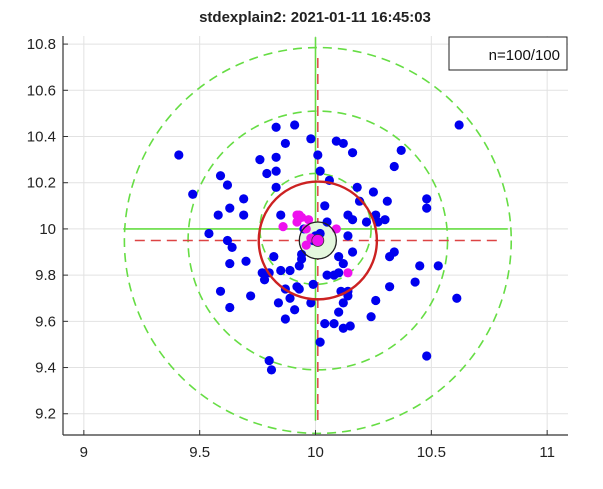  What do you see at coordinates (45, 414) in the screenshot?
I see `y-tick-label: 9.2` at bounding box center [45, 414].